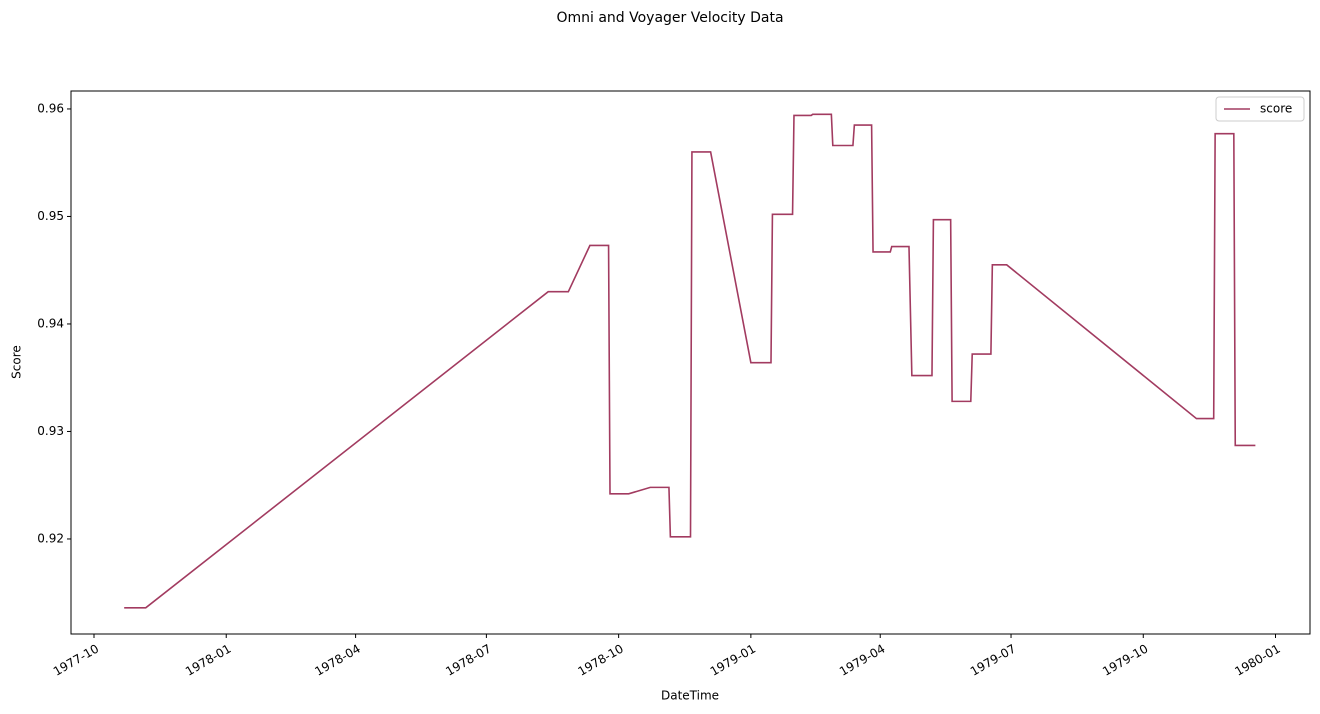 Image resolution: width=1320 pixels, height=714 pixels. What do you see at coordinates (50, 216) in the screenshot?
I see `y-tick-label: 0.95` at bounding box center [50, 216].